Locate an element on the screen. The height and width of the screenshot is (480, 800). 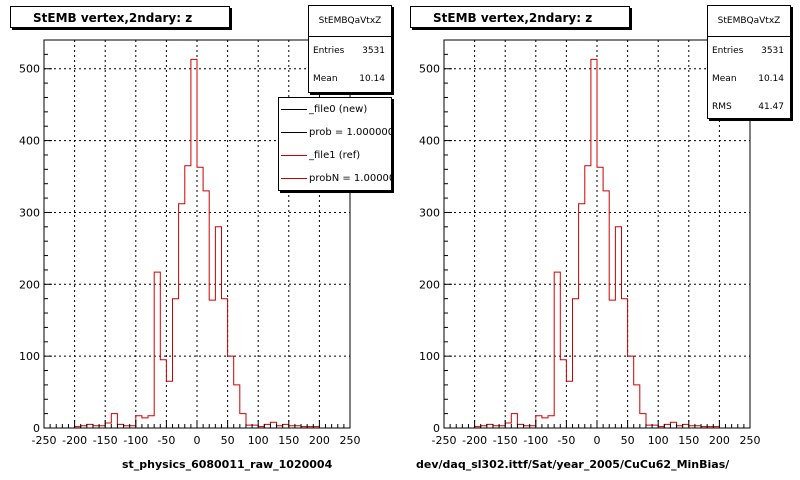
stats-label: RMS is located at coordinates (722, 107).